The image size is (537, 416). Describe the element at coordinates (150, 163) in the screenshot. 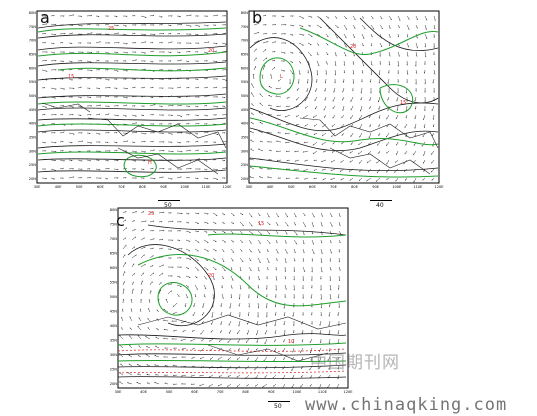

I see `svg-text: H` at that location.